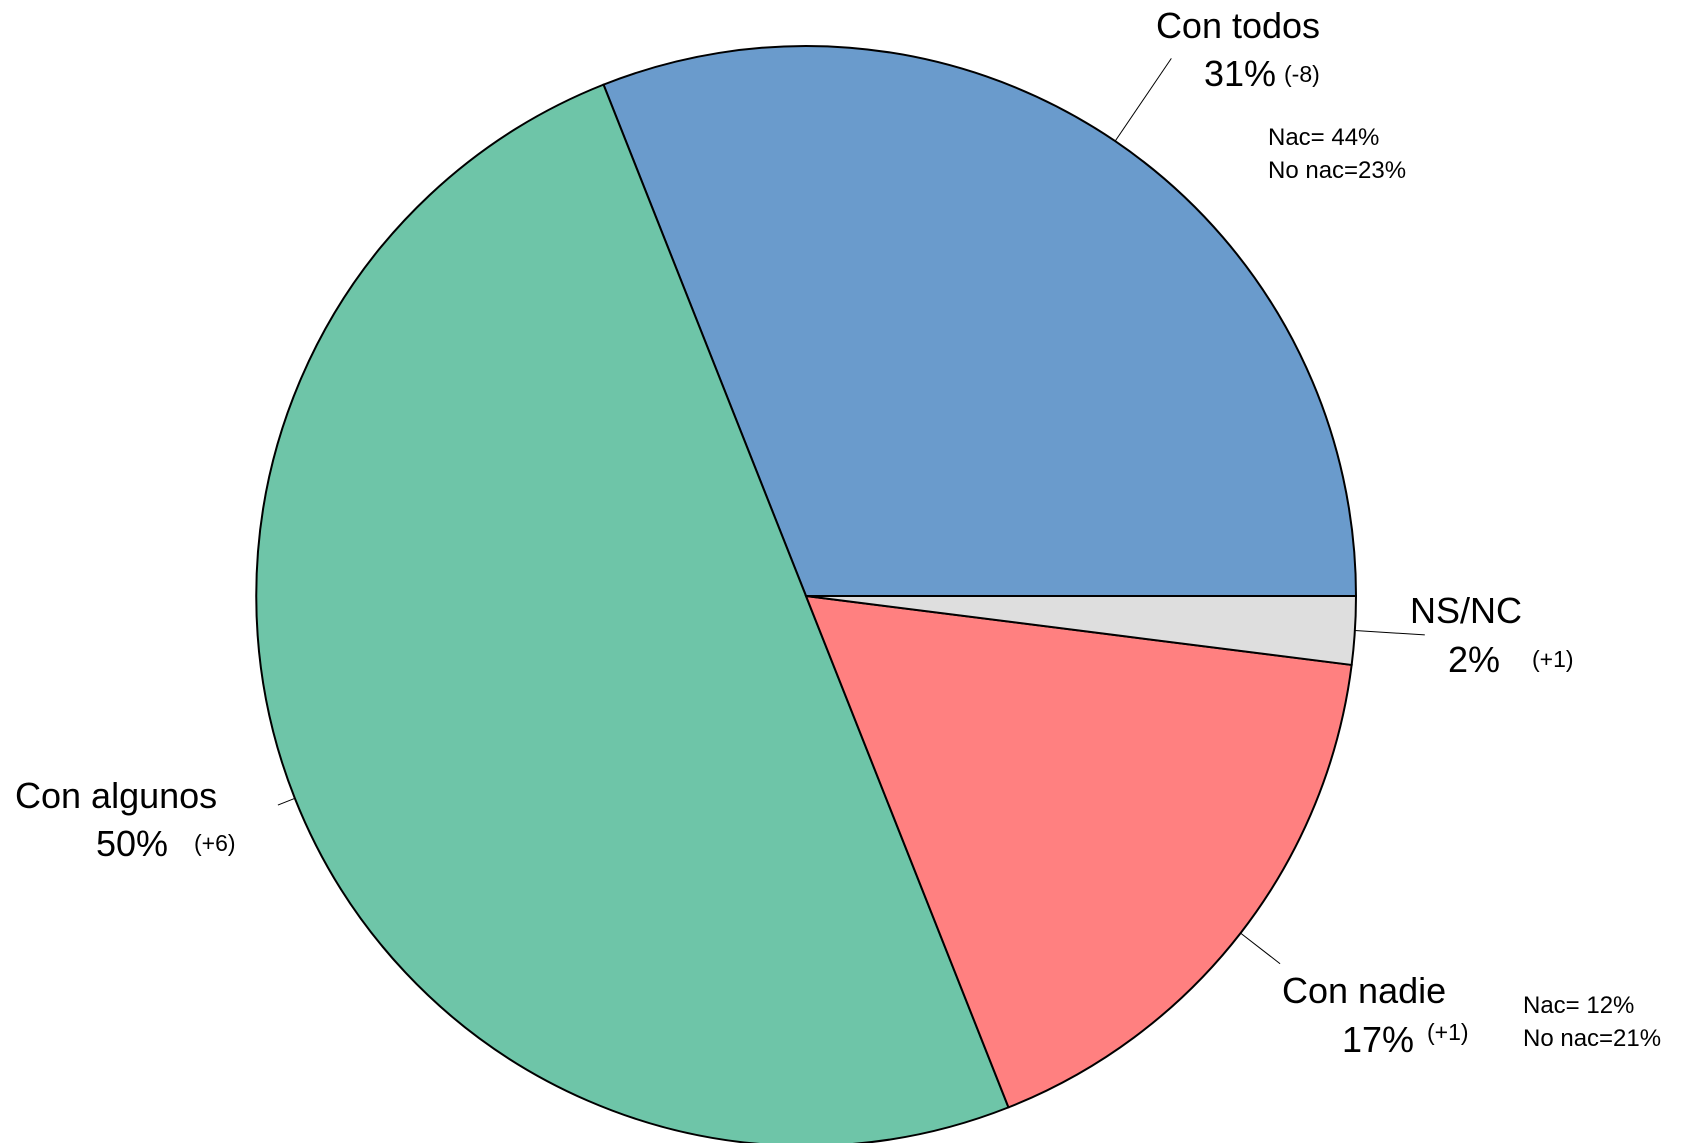  What do you see at coordinates (1302, 74) in the screenshot?
I see `slice-change-con-todos: (-8)` at bounding box center [1302, 74].